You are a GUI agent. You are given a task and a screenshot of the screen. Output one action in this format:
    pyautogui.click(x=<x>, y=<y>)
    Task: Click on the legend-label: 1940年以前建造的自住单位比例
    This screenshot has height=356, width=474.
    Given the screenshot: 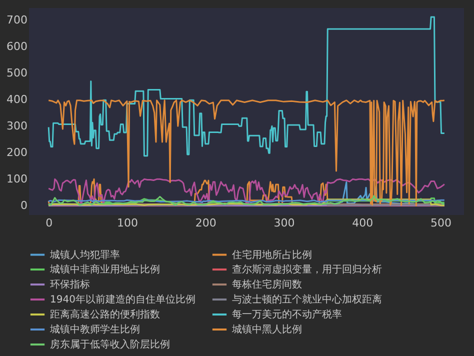 What is the action you would take?
    pyautogui.click(x=123, y=300)
    